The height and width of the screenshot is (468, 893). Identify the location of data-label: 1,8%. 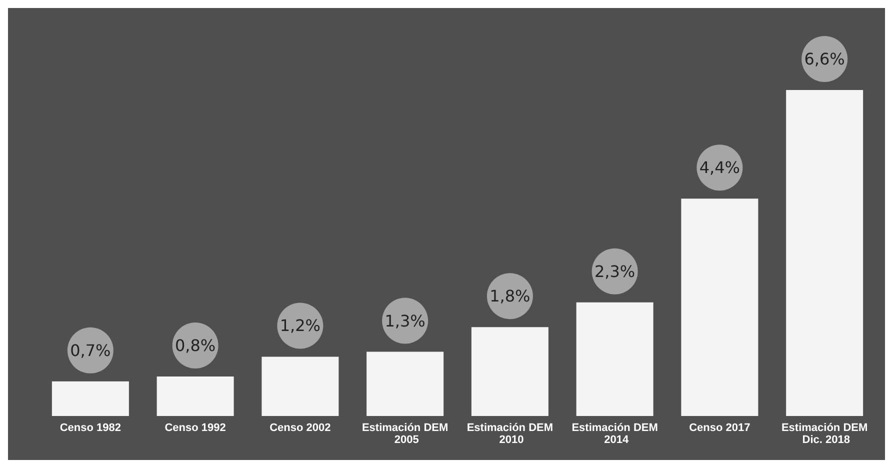
(510, 296).